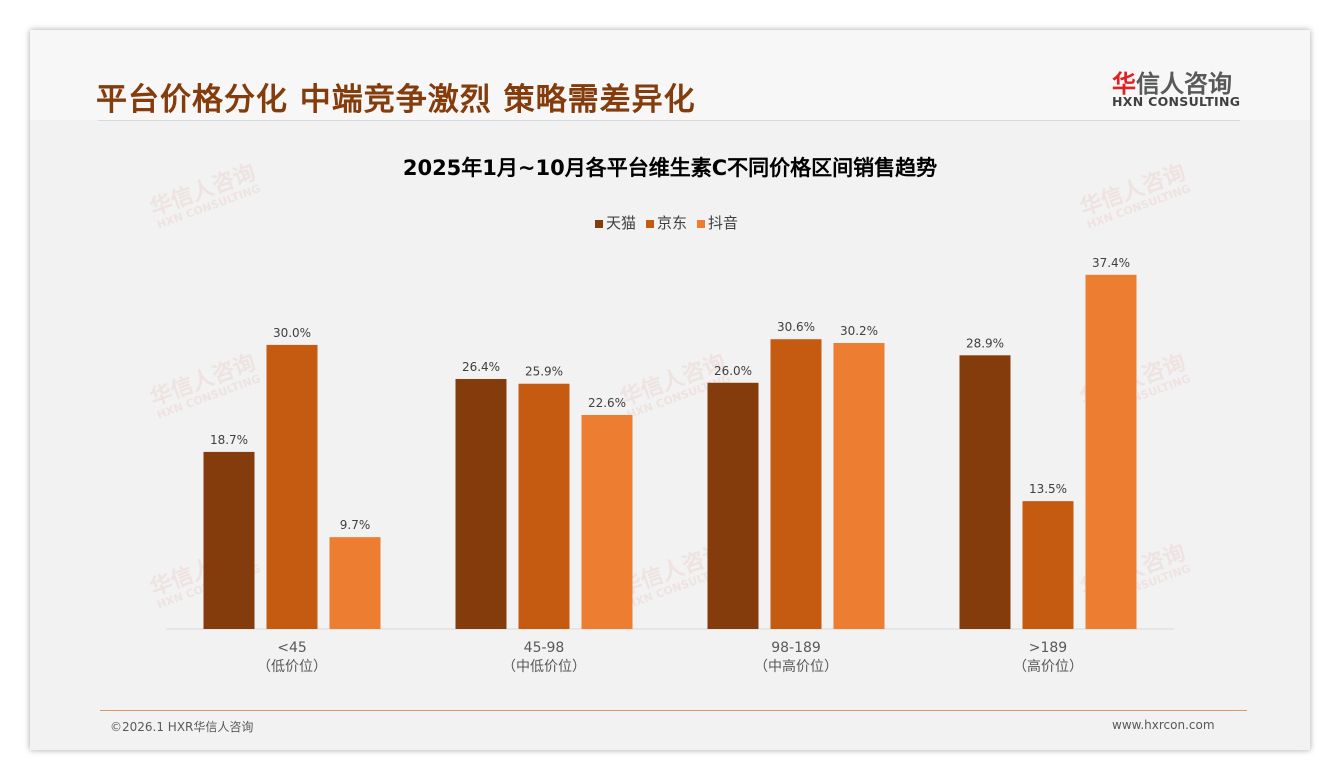 This screenshot has height=780, width=1340. What do you see at coordinates (292, 648) in the screenshot?
I see `x-tick-label: <45` at bounding box center [292, 648].